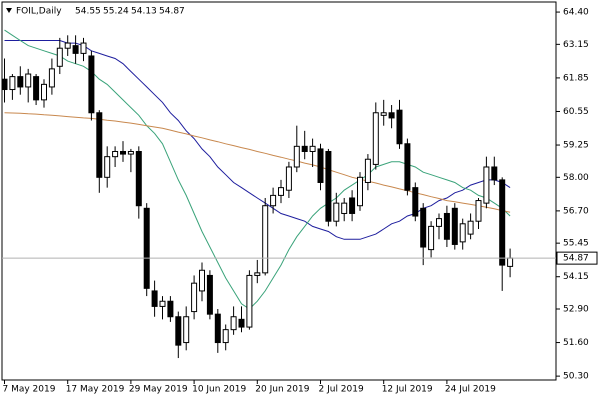 This screenshot has width=600, height=400. I want to click on x-tick-label: 12 Jul 2019, so click(407, 390).